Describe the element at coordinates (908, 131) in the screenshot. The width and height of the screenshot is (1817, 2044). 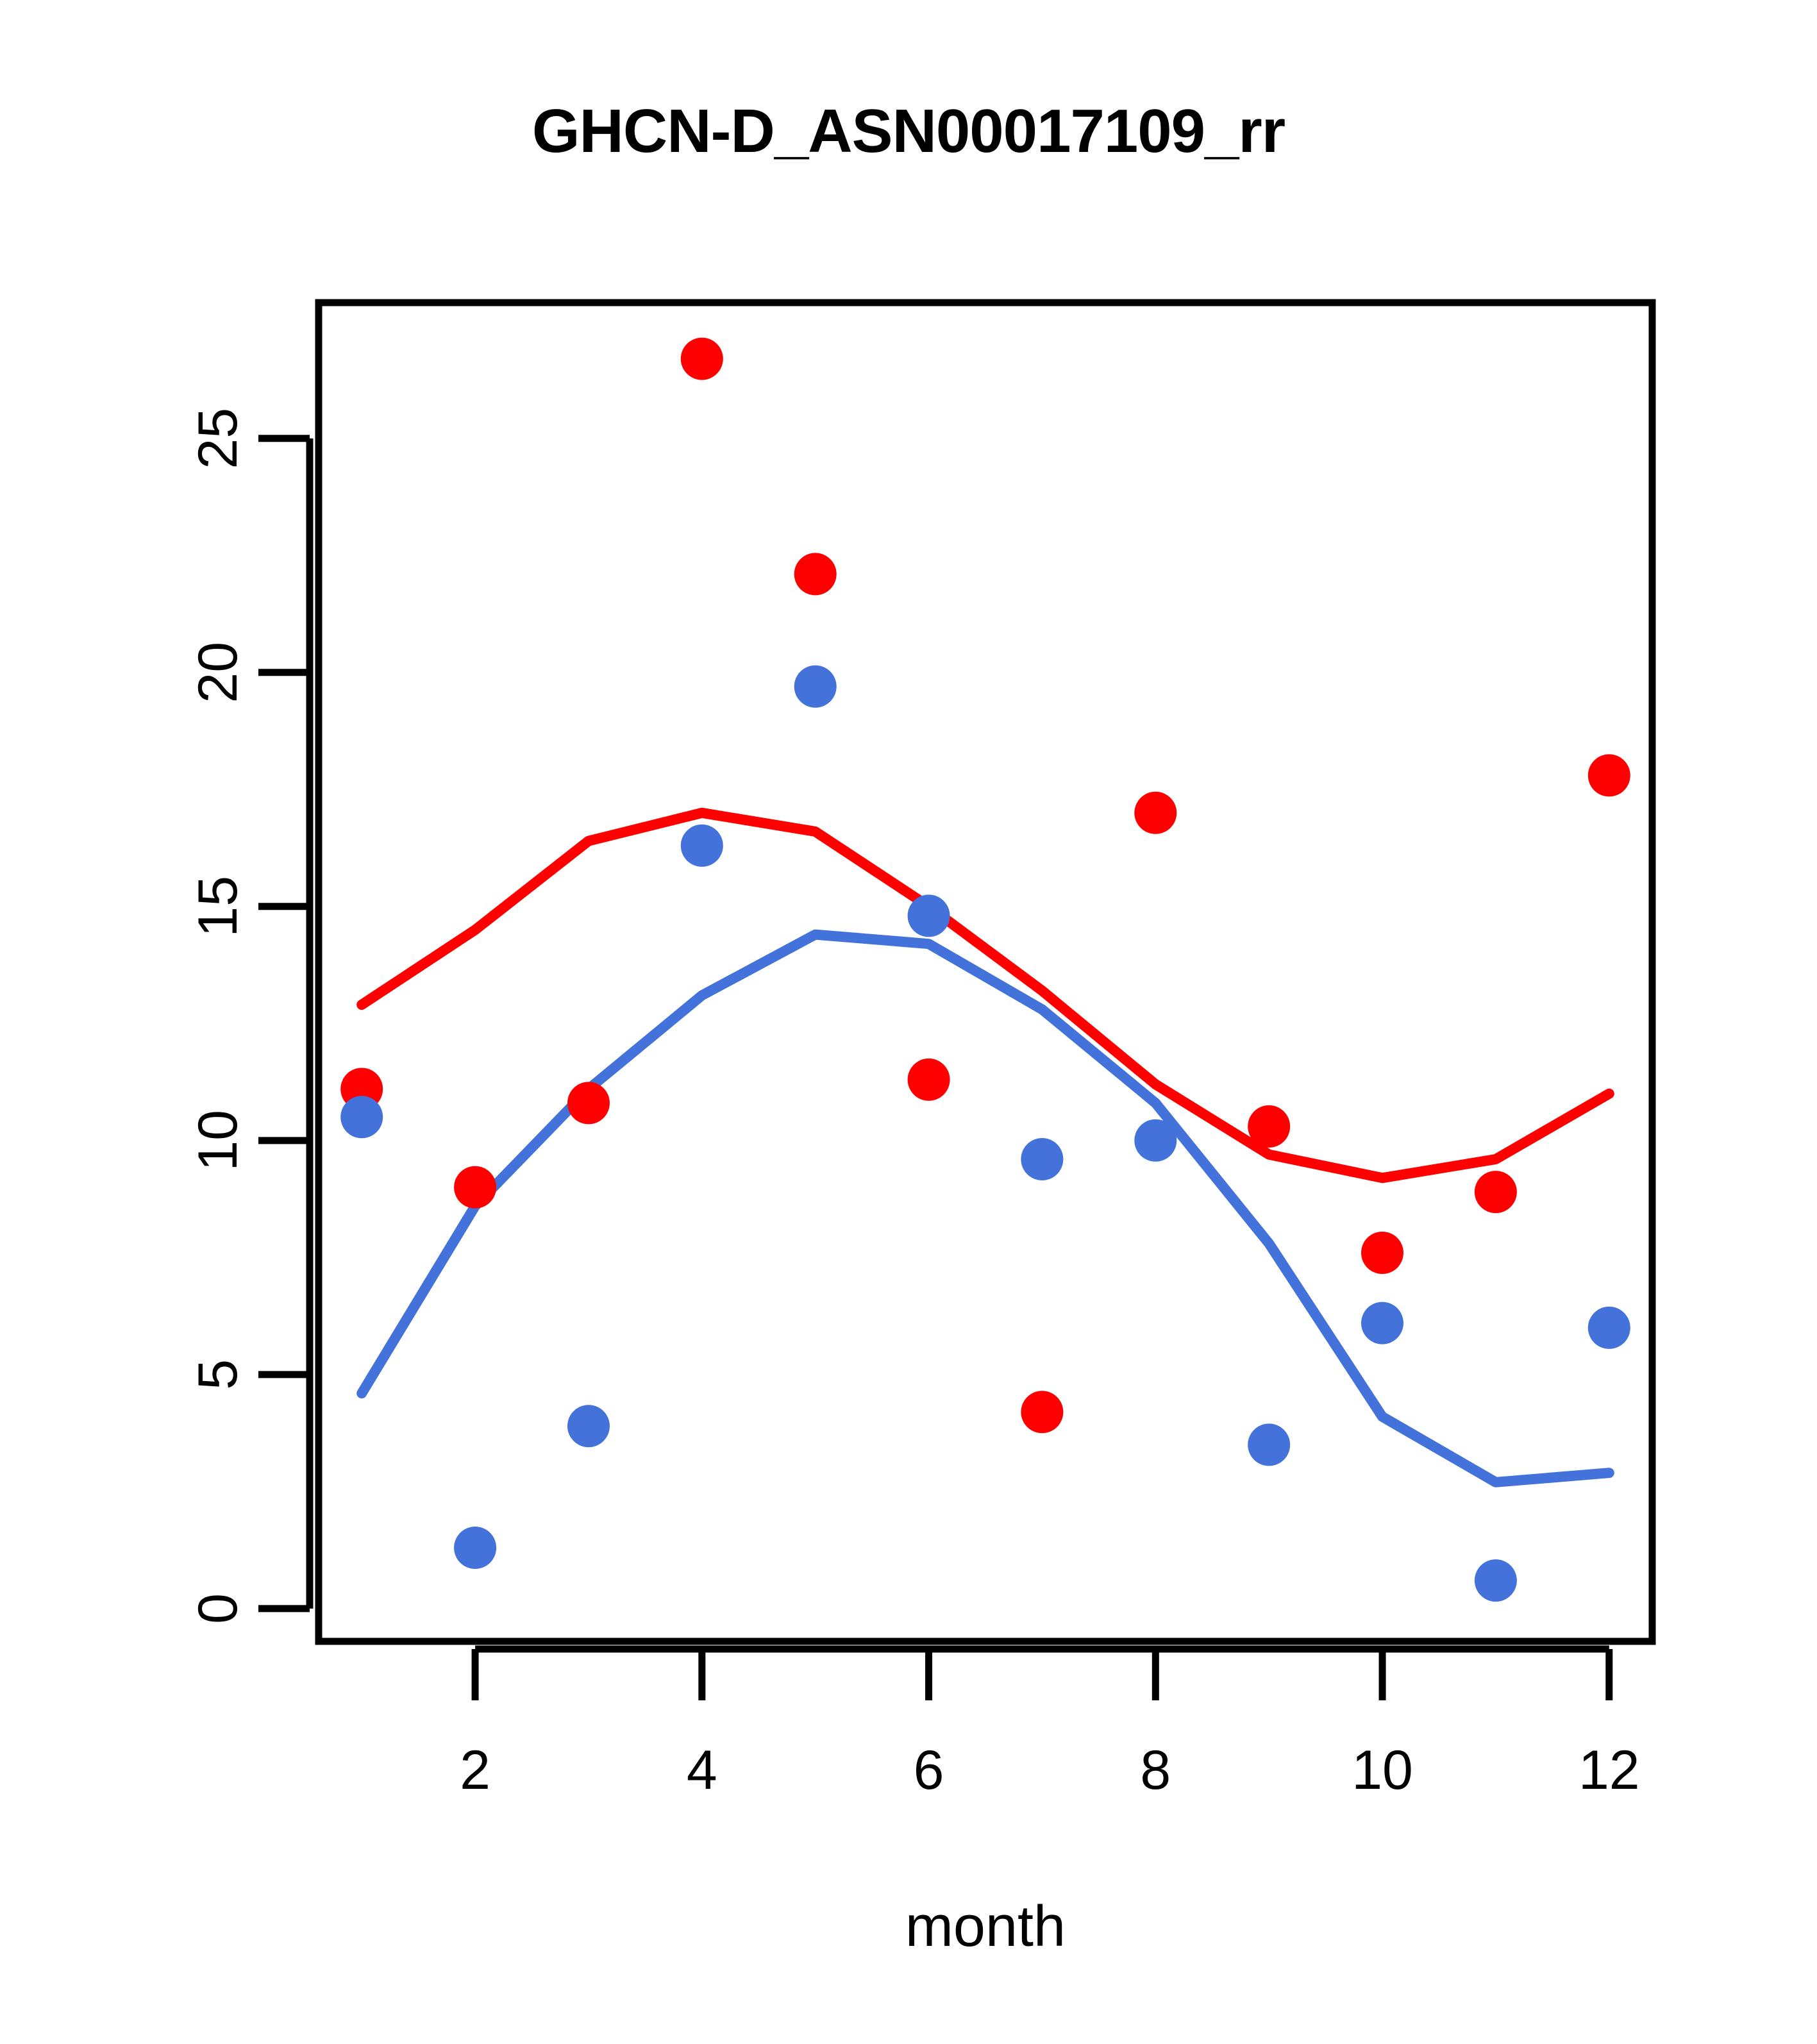
I see `page-title: GHCN-D_ASN00017109_rr` at that location.